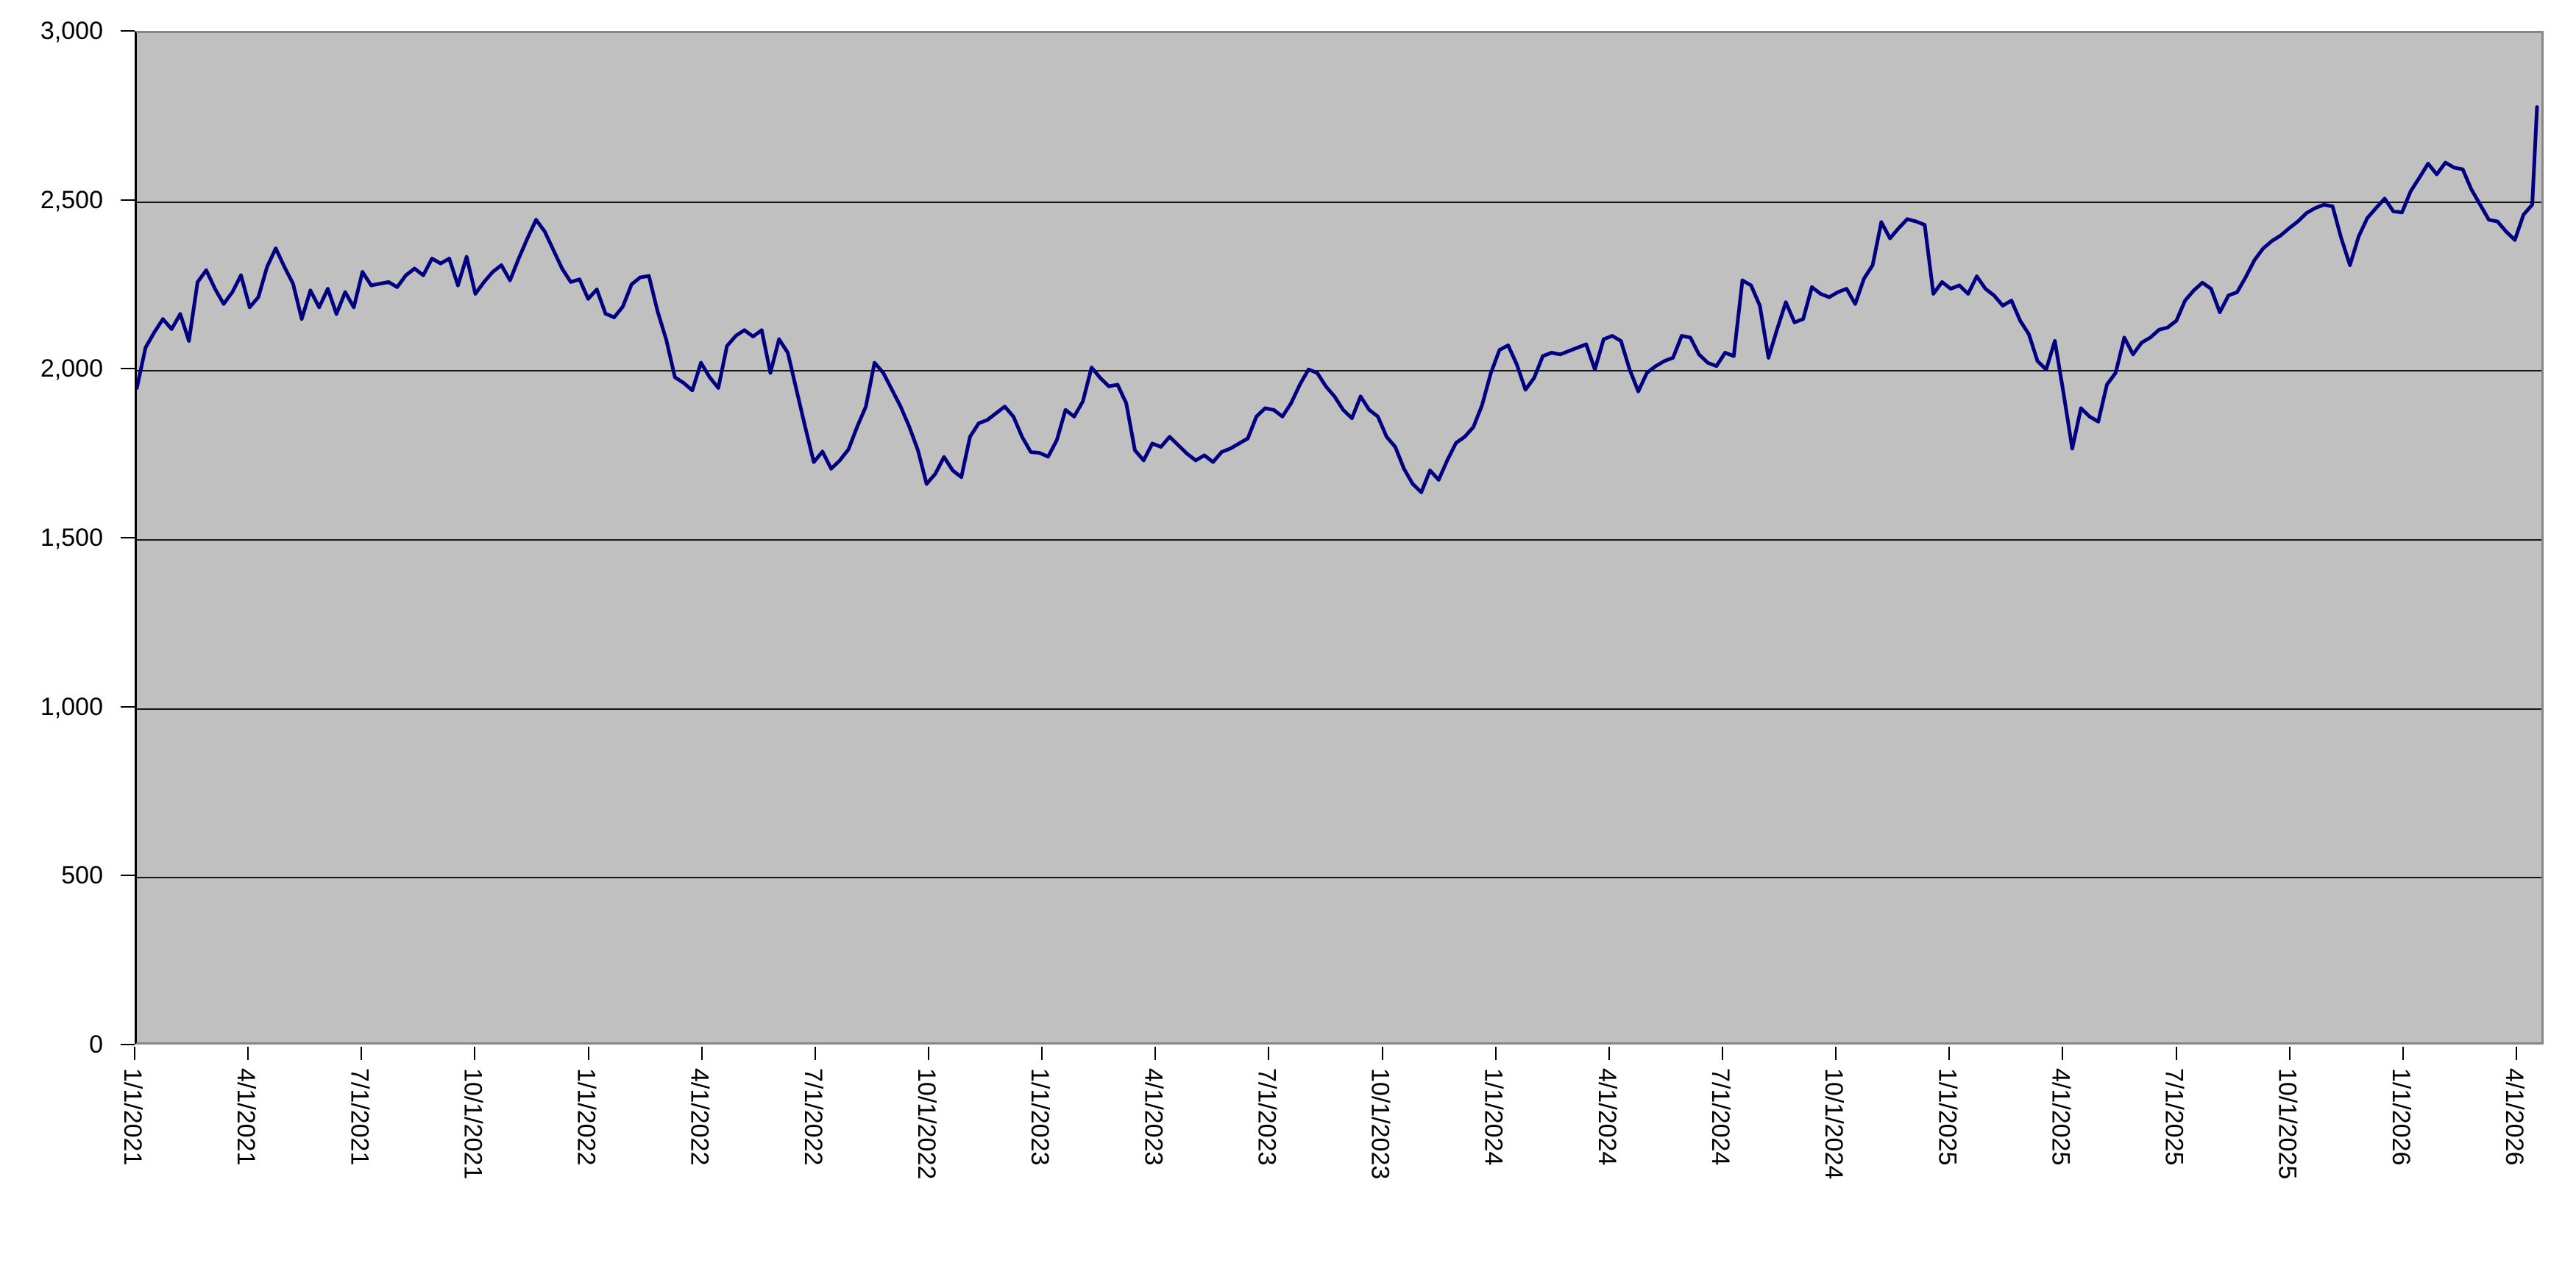 The height and width of the screenshot is (1263, 2576). What do you see at coordinates (586, 1117) in the screenshot?
I see `x-axis-label: 1/1/2022` at bounding box center [586, 1117].